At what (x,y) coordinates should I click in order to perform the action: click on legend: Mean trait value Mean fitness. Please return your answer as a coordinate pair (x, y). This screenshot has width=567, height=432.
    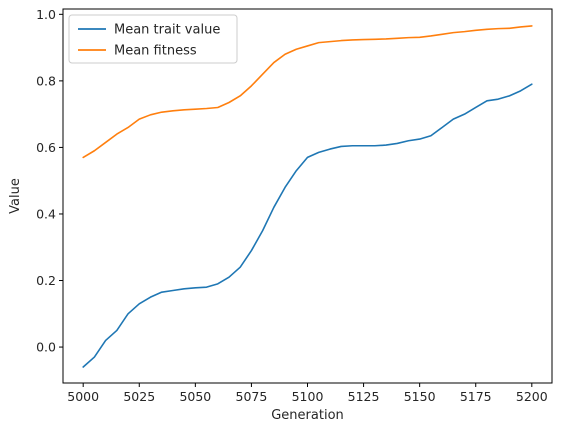
    Looking at the image, I should click on (153, 39).